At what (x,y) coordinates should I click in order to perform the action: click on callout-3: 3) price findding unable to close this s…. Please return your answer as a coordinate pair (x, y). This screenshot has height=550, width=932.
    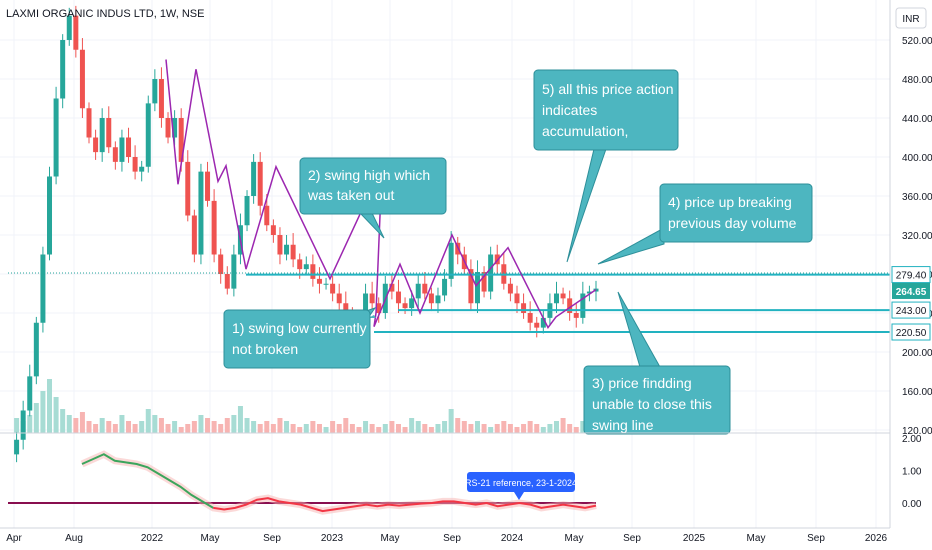
    Looking at the image, I should click on (657, 363).